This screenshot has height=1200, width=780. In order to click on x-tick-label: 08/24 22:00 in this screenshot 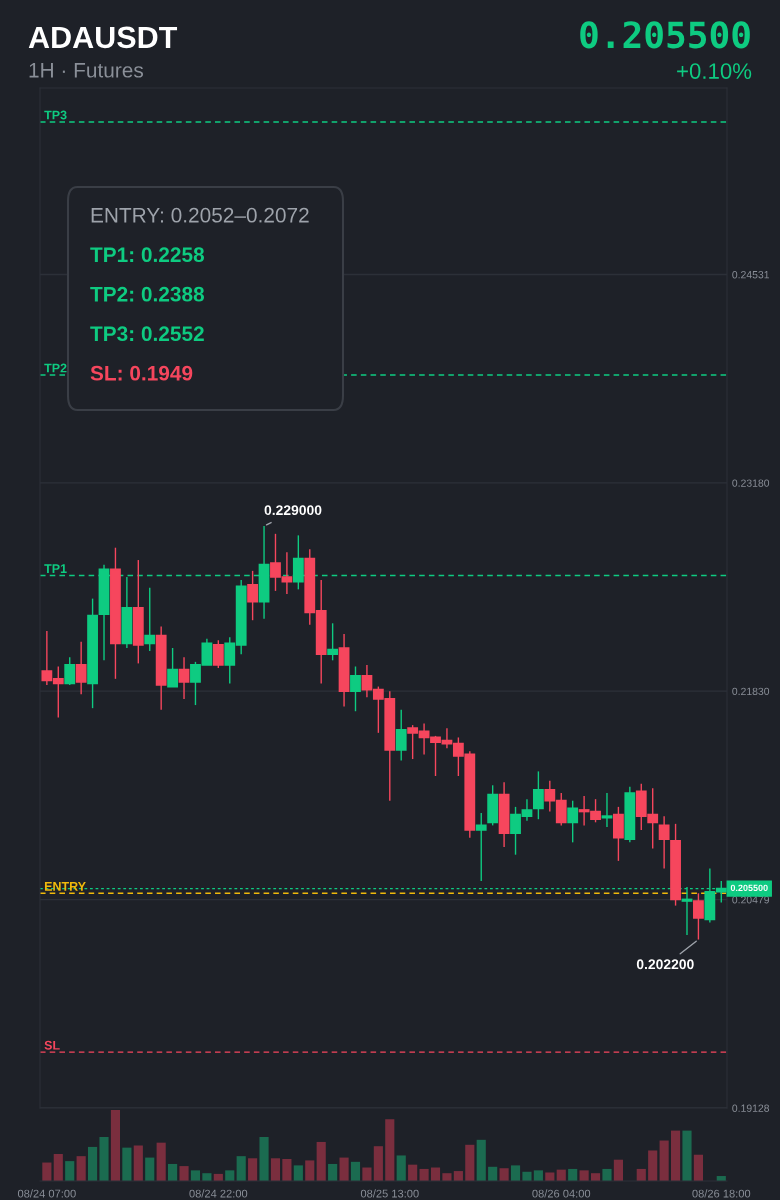, I will do `click(218, 1193)`.